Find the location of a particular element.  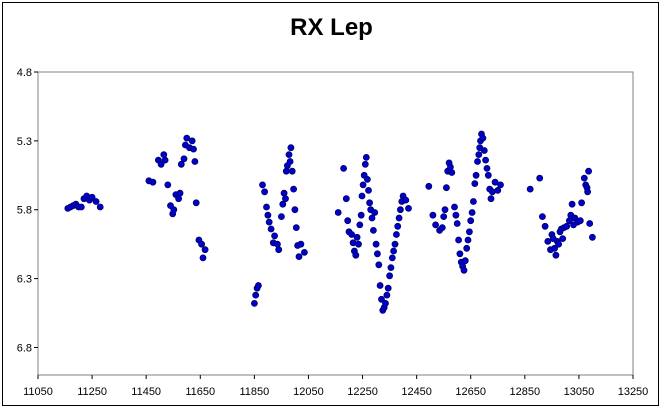

y-tick-label: 5.8 is located at coordinates (24, 211).